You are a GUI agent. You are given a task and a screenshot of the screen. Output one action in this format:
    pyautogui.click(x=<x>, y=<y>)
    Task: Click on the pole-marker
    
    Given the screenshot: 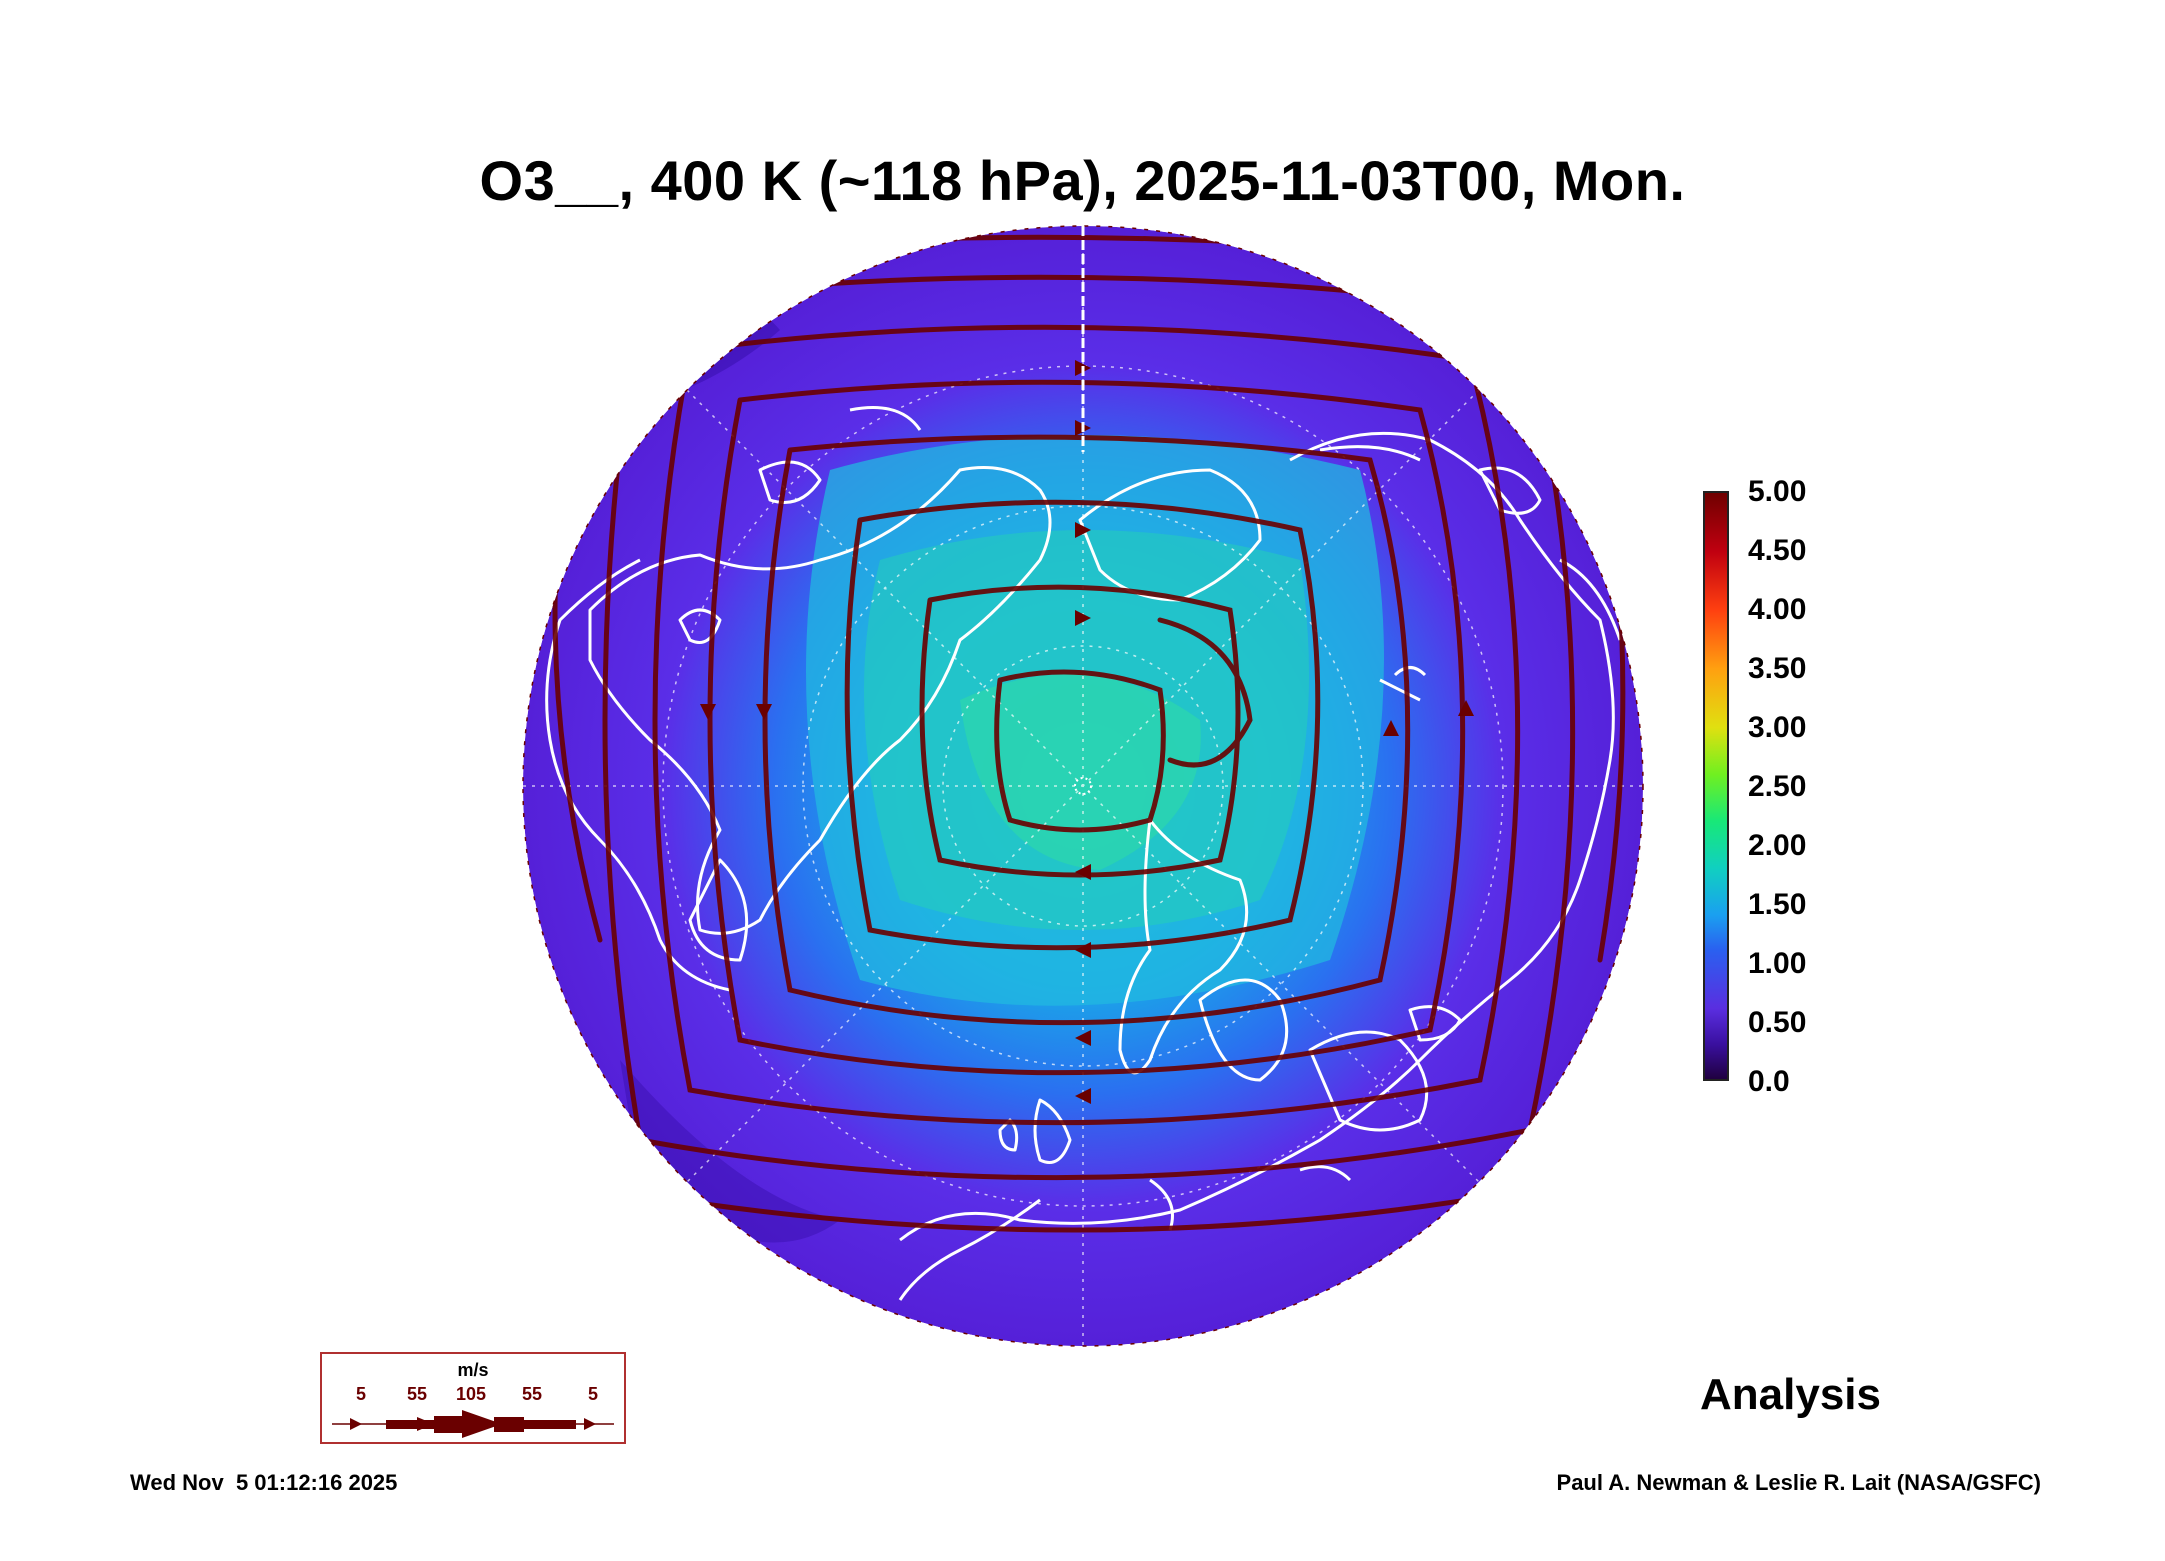 What is the action you would take?
    pyautogui.click(x=1083, y=786)
    